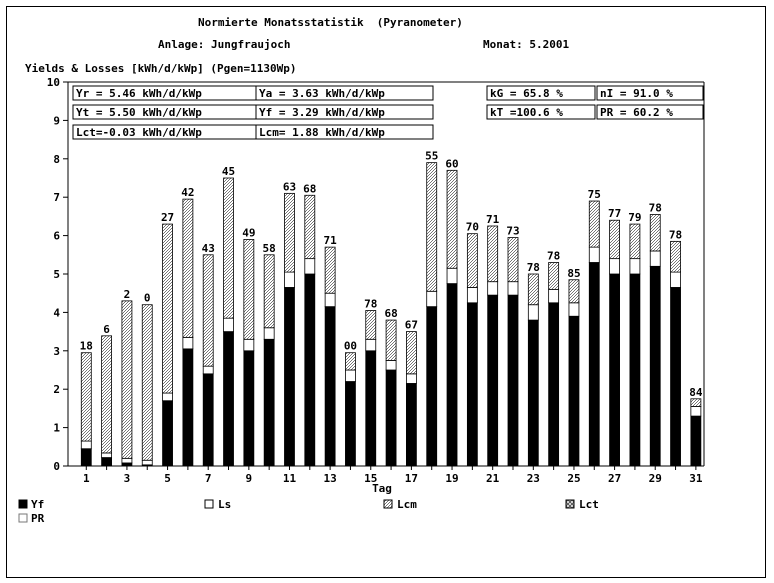 This screenshot has height=583, width=774. What do you see at coordinates (56, 197) in the screenshot?
I see `y-tick-label: 7` at bounding box center [56, 197].